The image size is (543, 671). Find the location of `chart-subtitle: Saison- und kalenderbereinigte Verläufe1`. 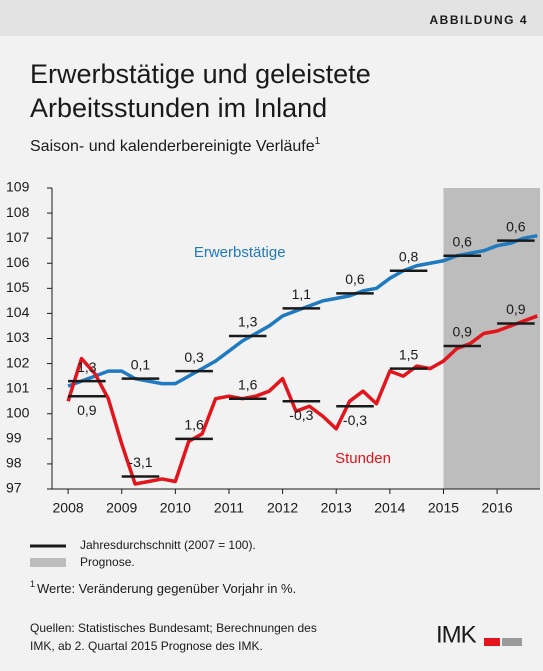

chart-subtitle: Saison- und kalenderbereinigte Verläufe1 is located at coordinates (175, 146).